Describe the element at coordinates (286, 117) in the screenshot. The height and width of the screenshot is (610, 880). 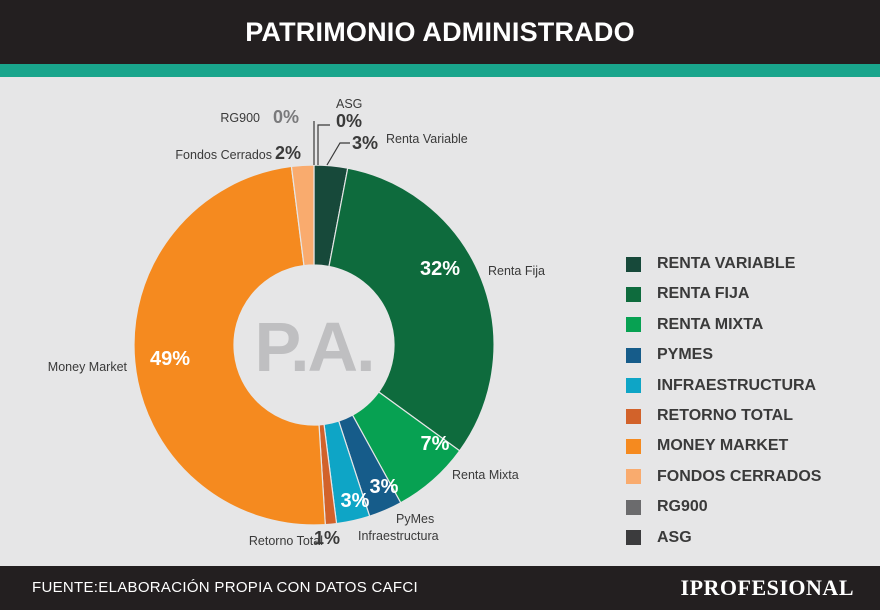
I see `pct-label-rg900: 0%` at that location.